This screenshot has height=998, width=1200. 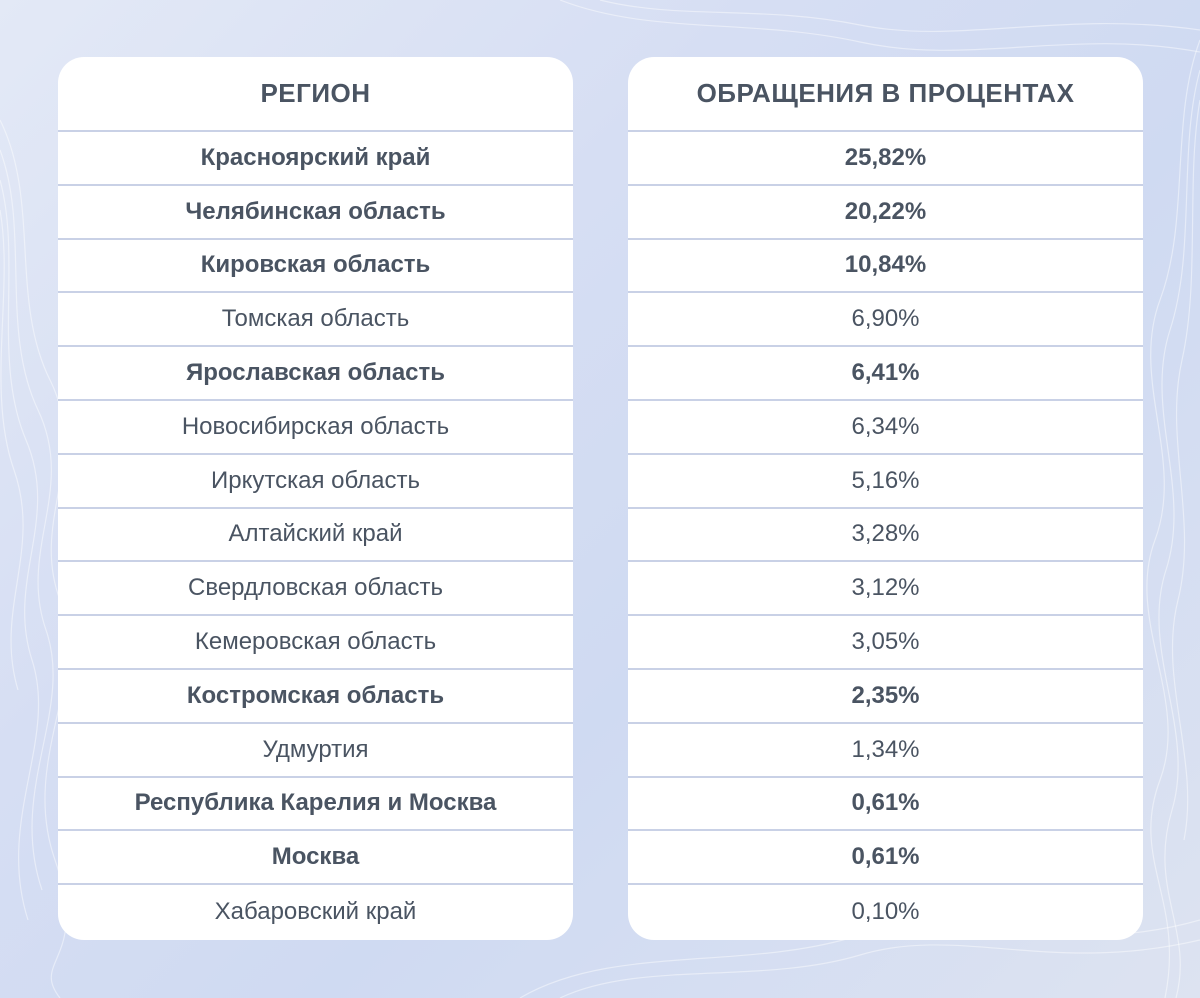 What do you see at coordinates (315, 697) in the screenshot?
I see `region-cell: Костромская область` at bounding box center [315, 697].